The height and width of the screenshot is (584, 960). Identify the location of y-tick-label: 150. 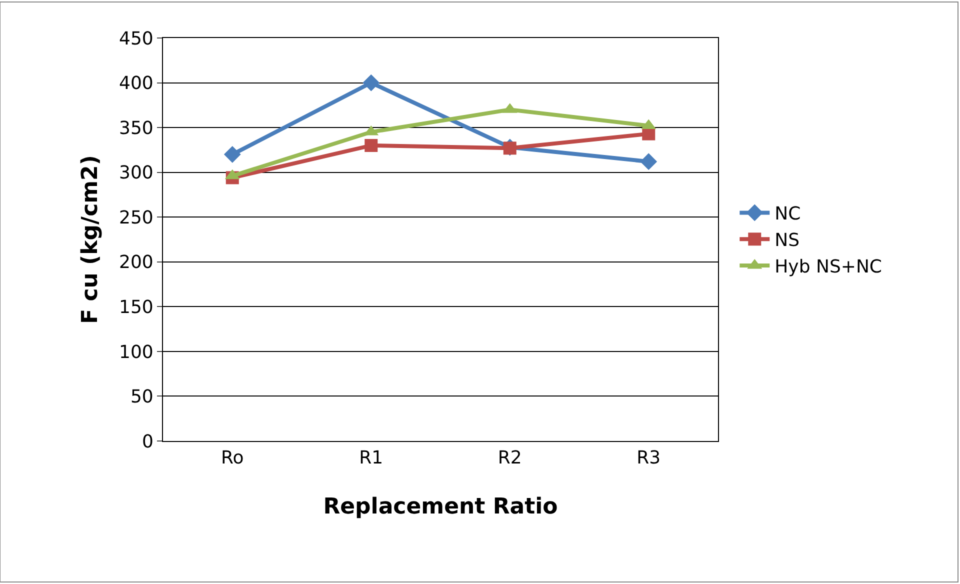
(136, 307).